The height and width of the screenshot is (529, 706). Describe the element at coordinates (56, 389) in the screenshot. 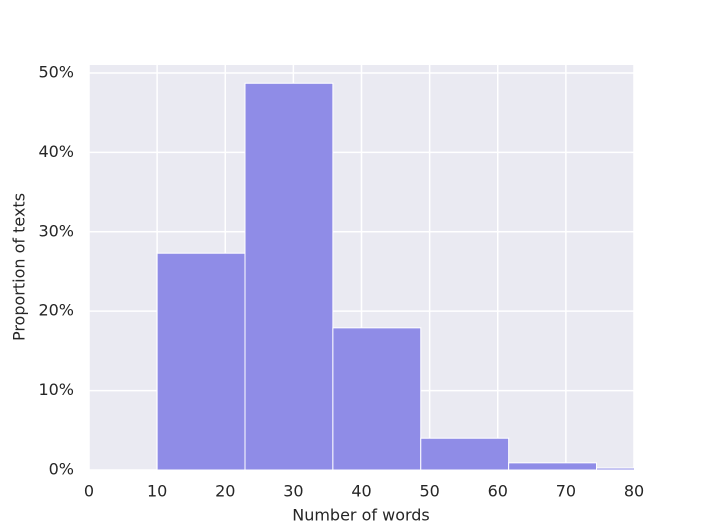

I see `y-tick-label: 10%` at that location.